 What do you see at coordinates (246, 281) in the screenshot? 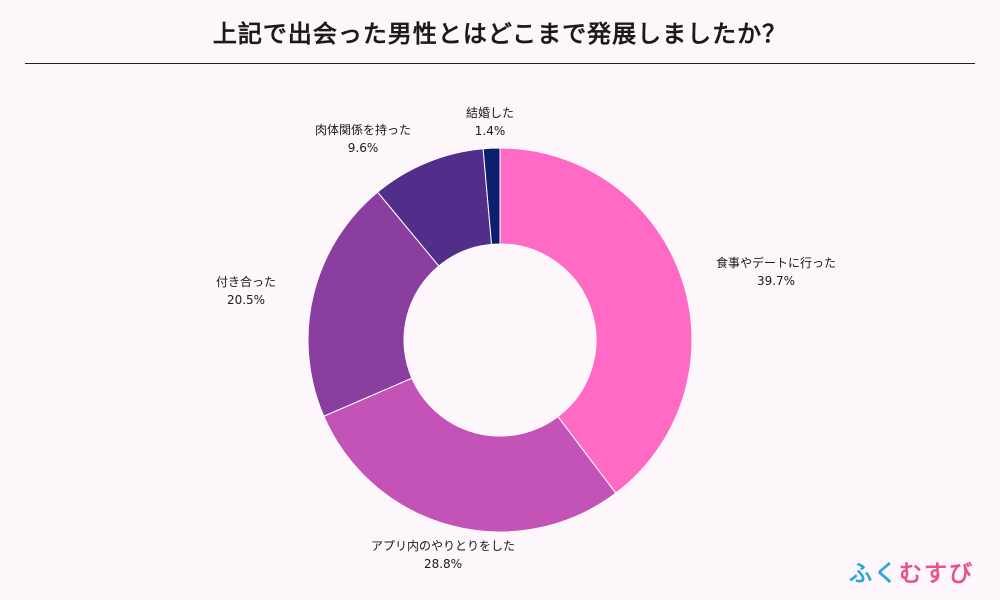
I see `slice-label: 付き合った` at bounding box center [246, 281].